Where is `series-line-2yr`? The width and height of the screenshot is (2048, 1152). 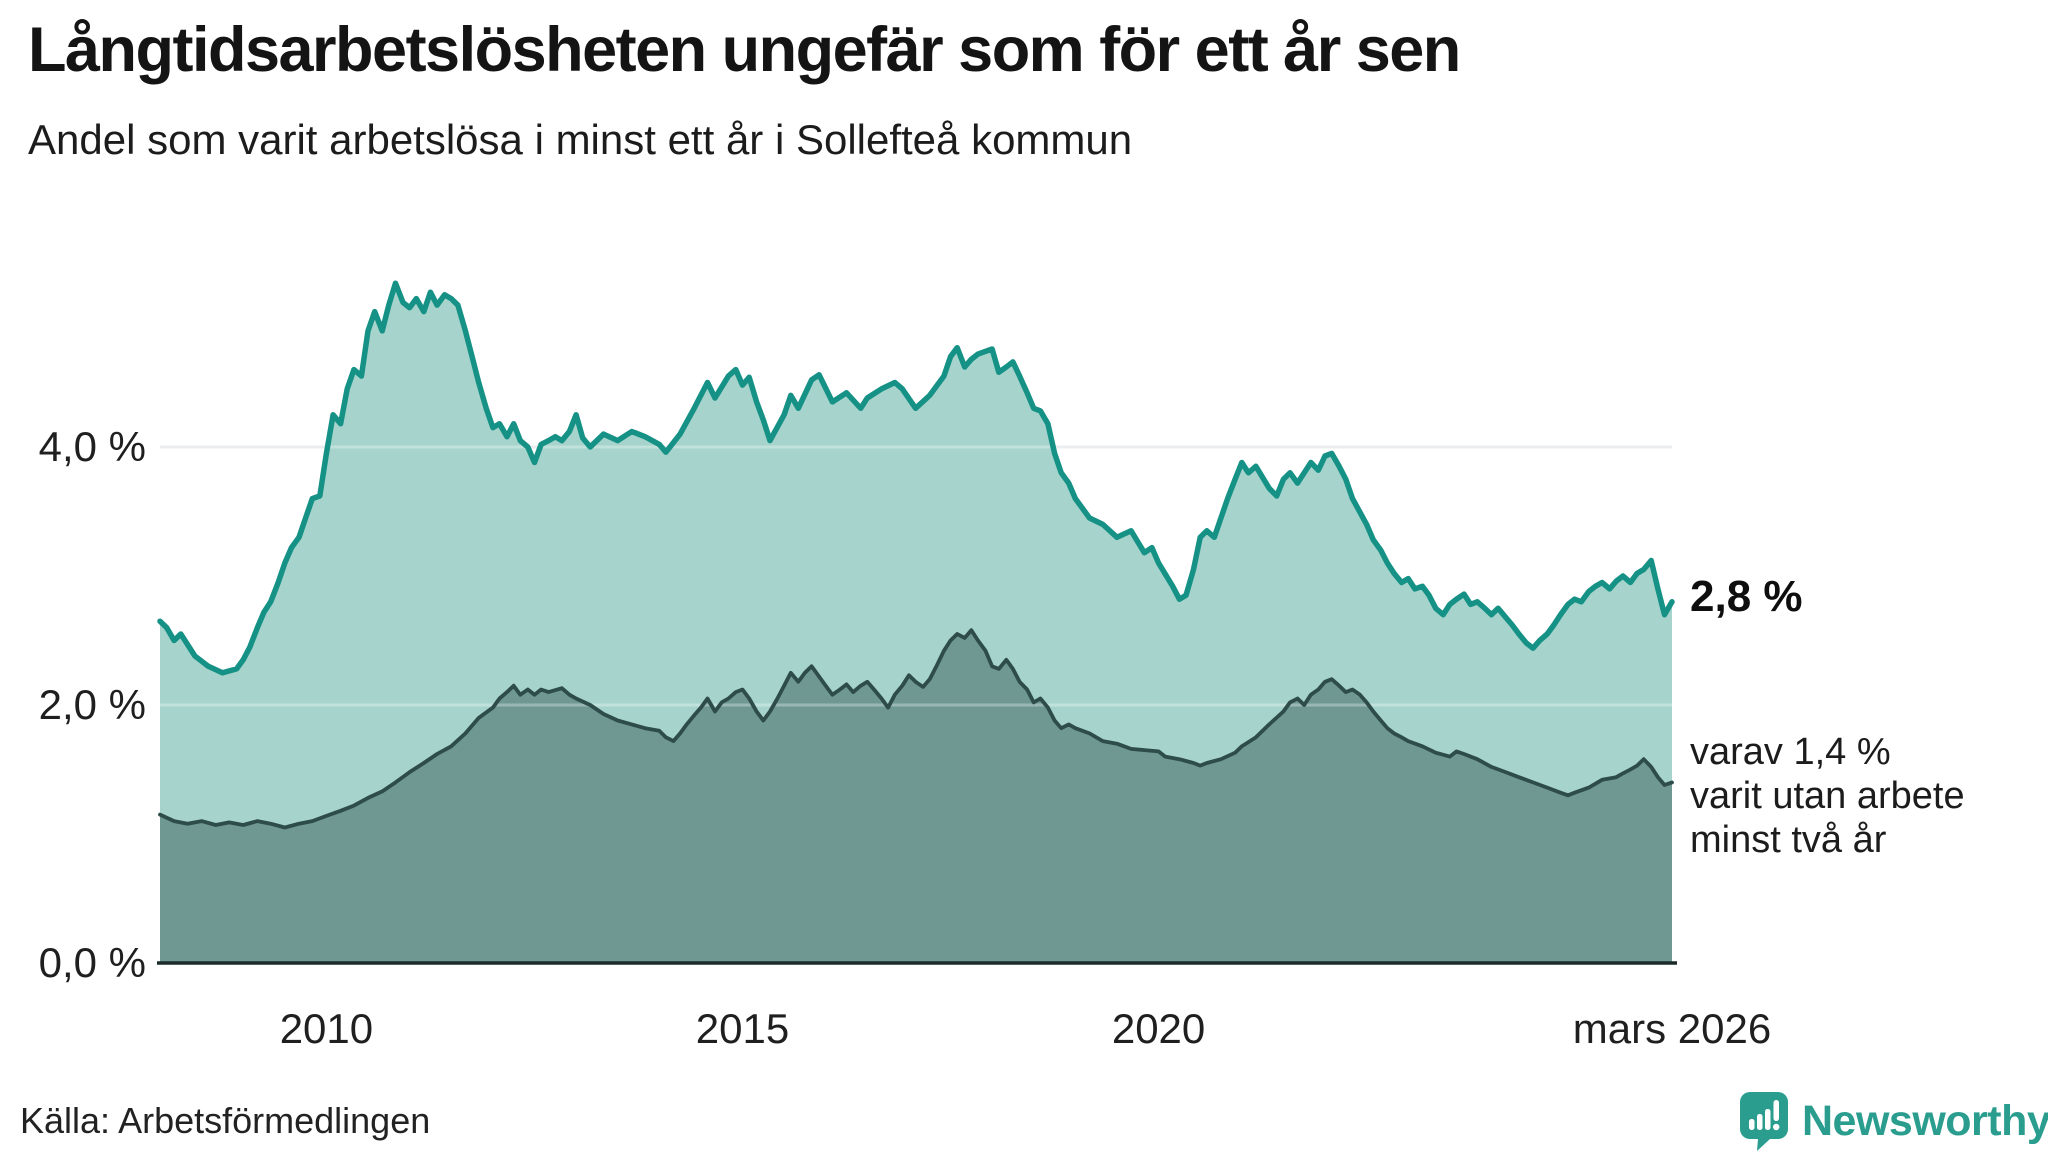
series-line-2yr is located at coordinates (916, 729).